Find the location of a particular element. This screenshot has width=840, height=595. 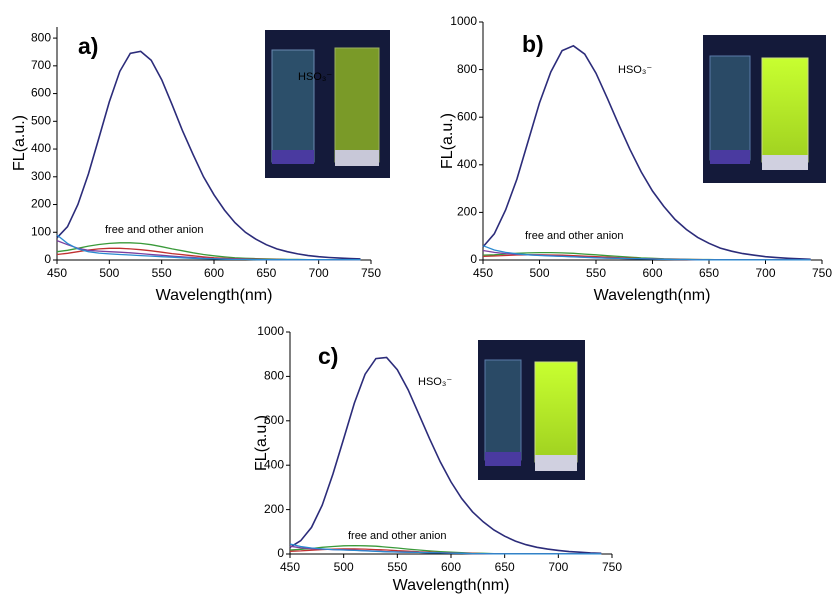

panel-label: b) is located at coordinates (533, 44).